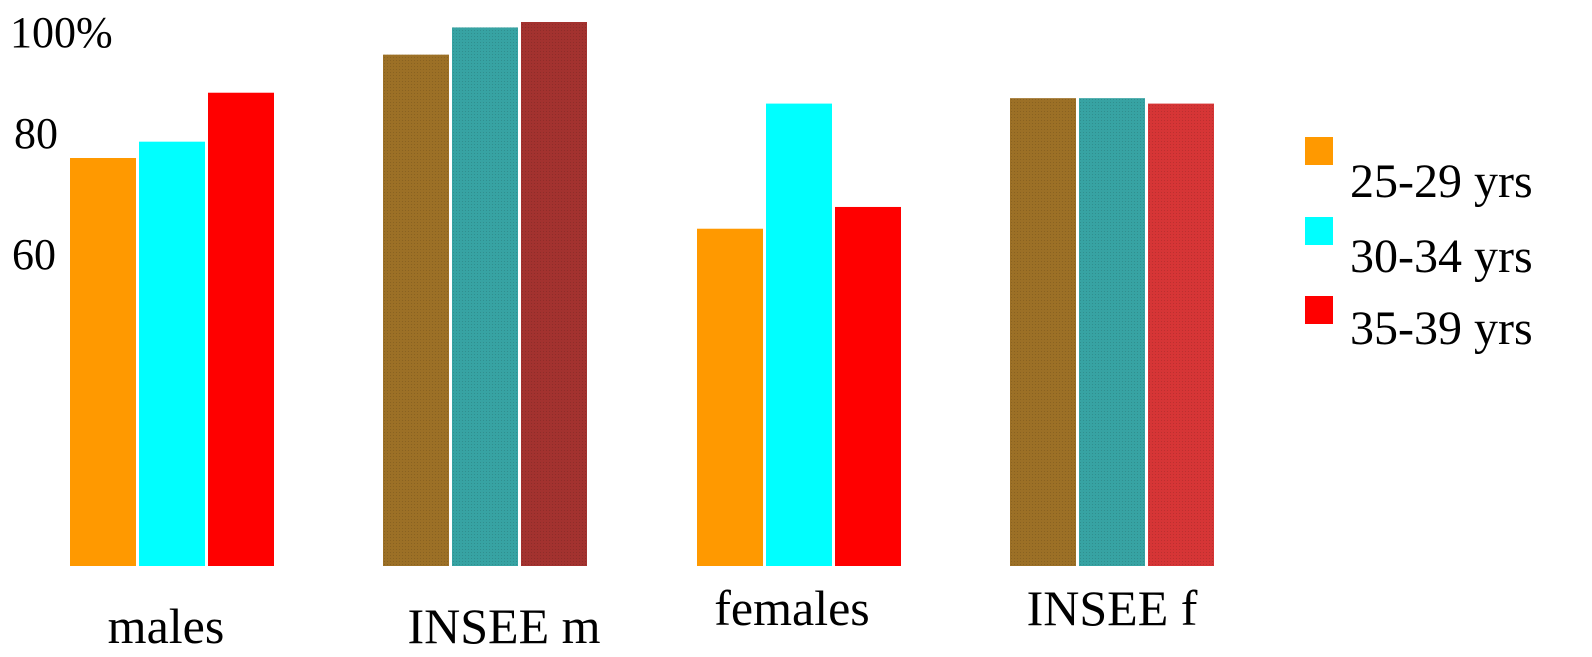  Describe the element at coordinates (61, 143) in the screenshot. I see `y-axis-tick-labels: 60 80 100%` at that location.